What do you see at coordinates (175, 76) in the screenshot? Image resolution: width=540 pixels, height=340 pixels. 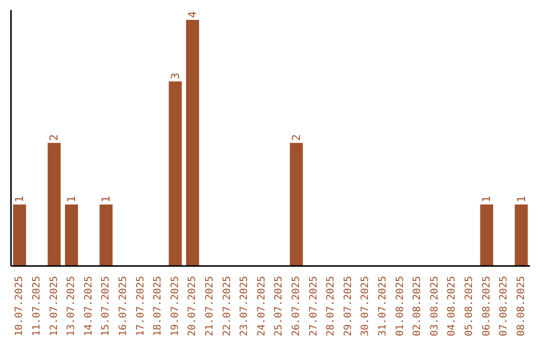 I see `data-label: 3` at bounding box center [175, 76].